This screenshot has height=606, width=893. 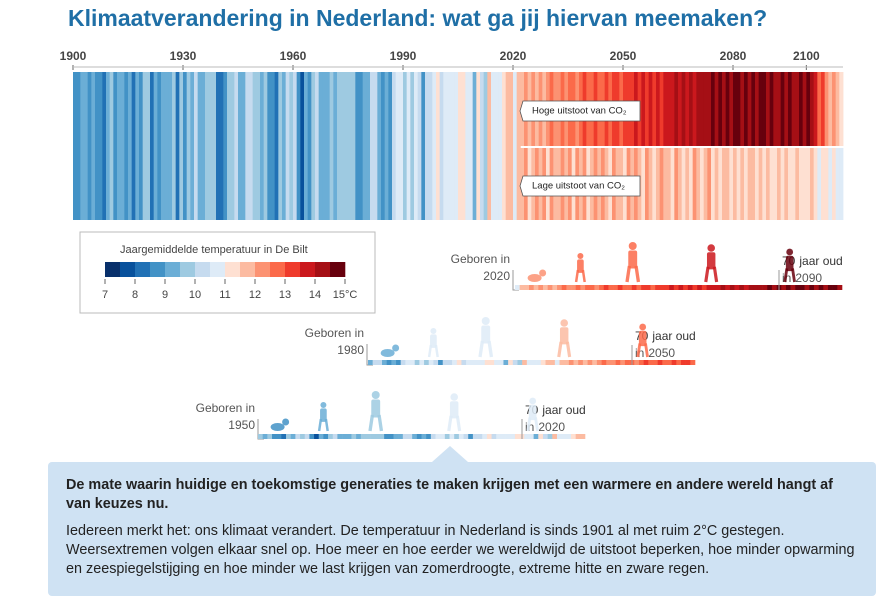 I want to click on scenario-label: Hoge uitstoot van CO₂, so click(x=579, y=111).